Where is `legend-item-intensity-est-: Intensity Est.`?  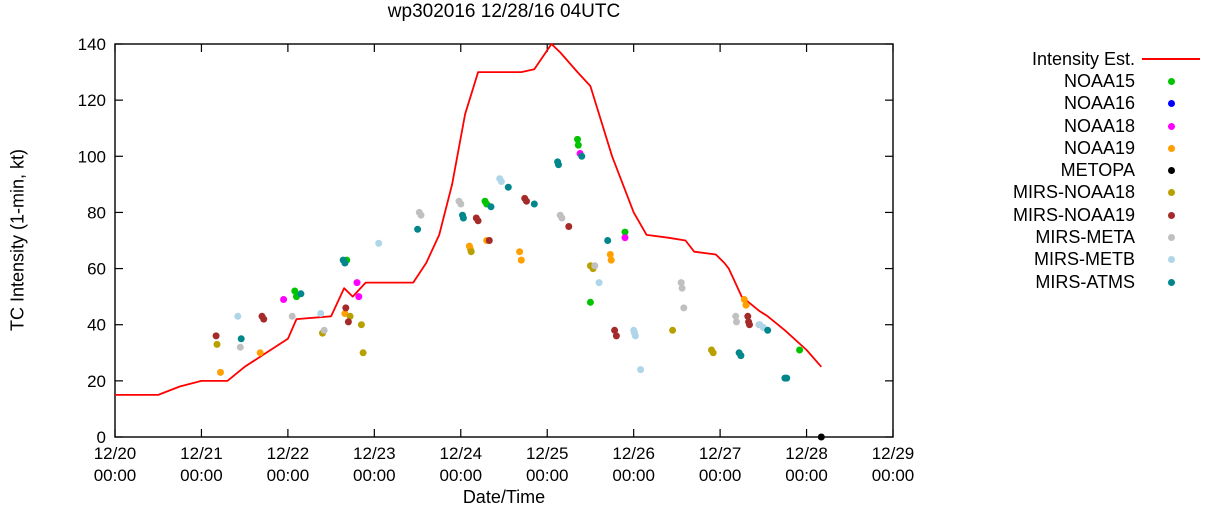
legend-item-intensity-est-: Intensity Est. is located at coordinates (1075, 59).